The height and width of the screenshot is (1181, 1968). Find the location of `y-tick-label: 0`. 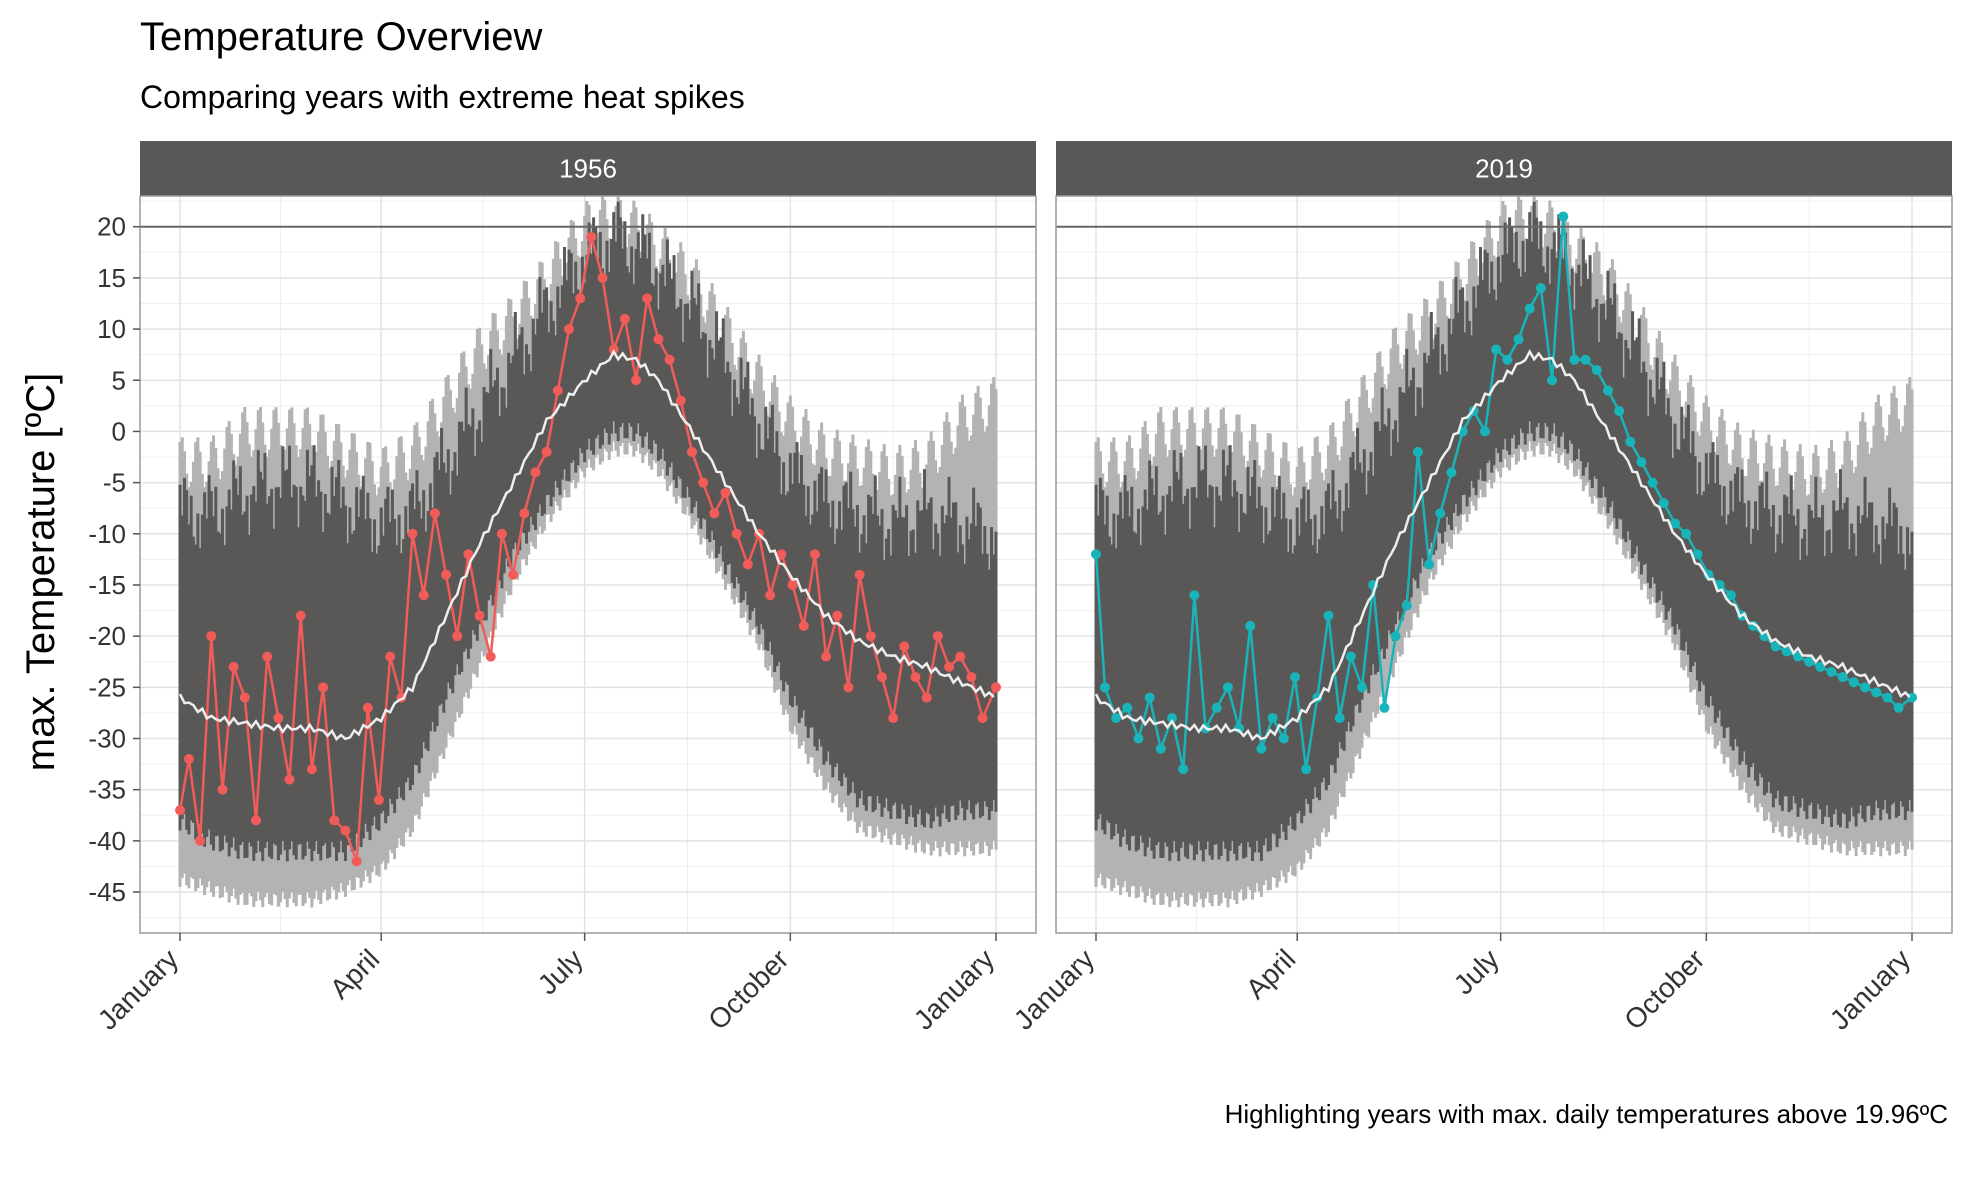

y-tick-label: 0 is located at coordinates (119, 431).